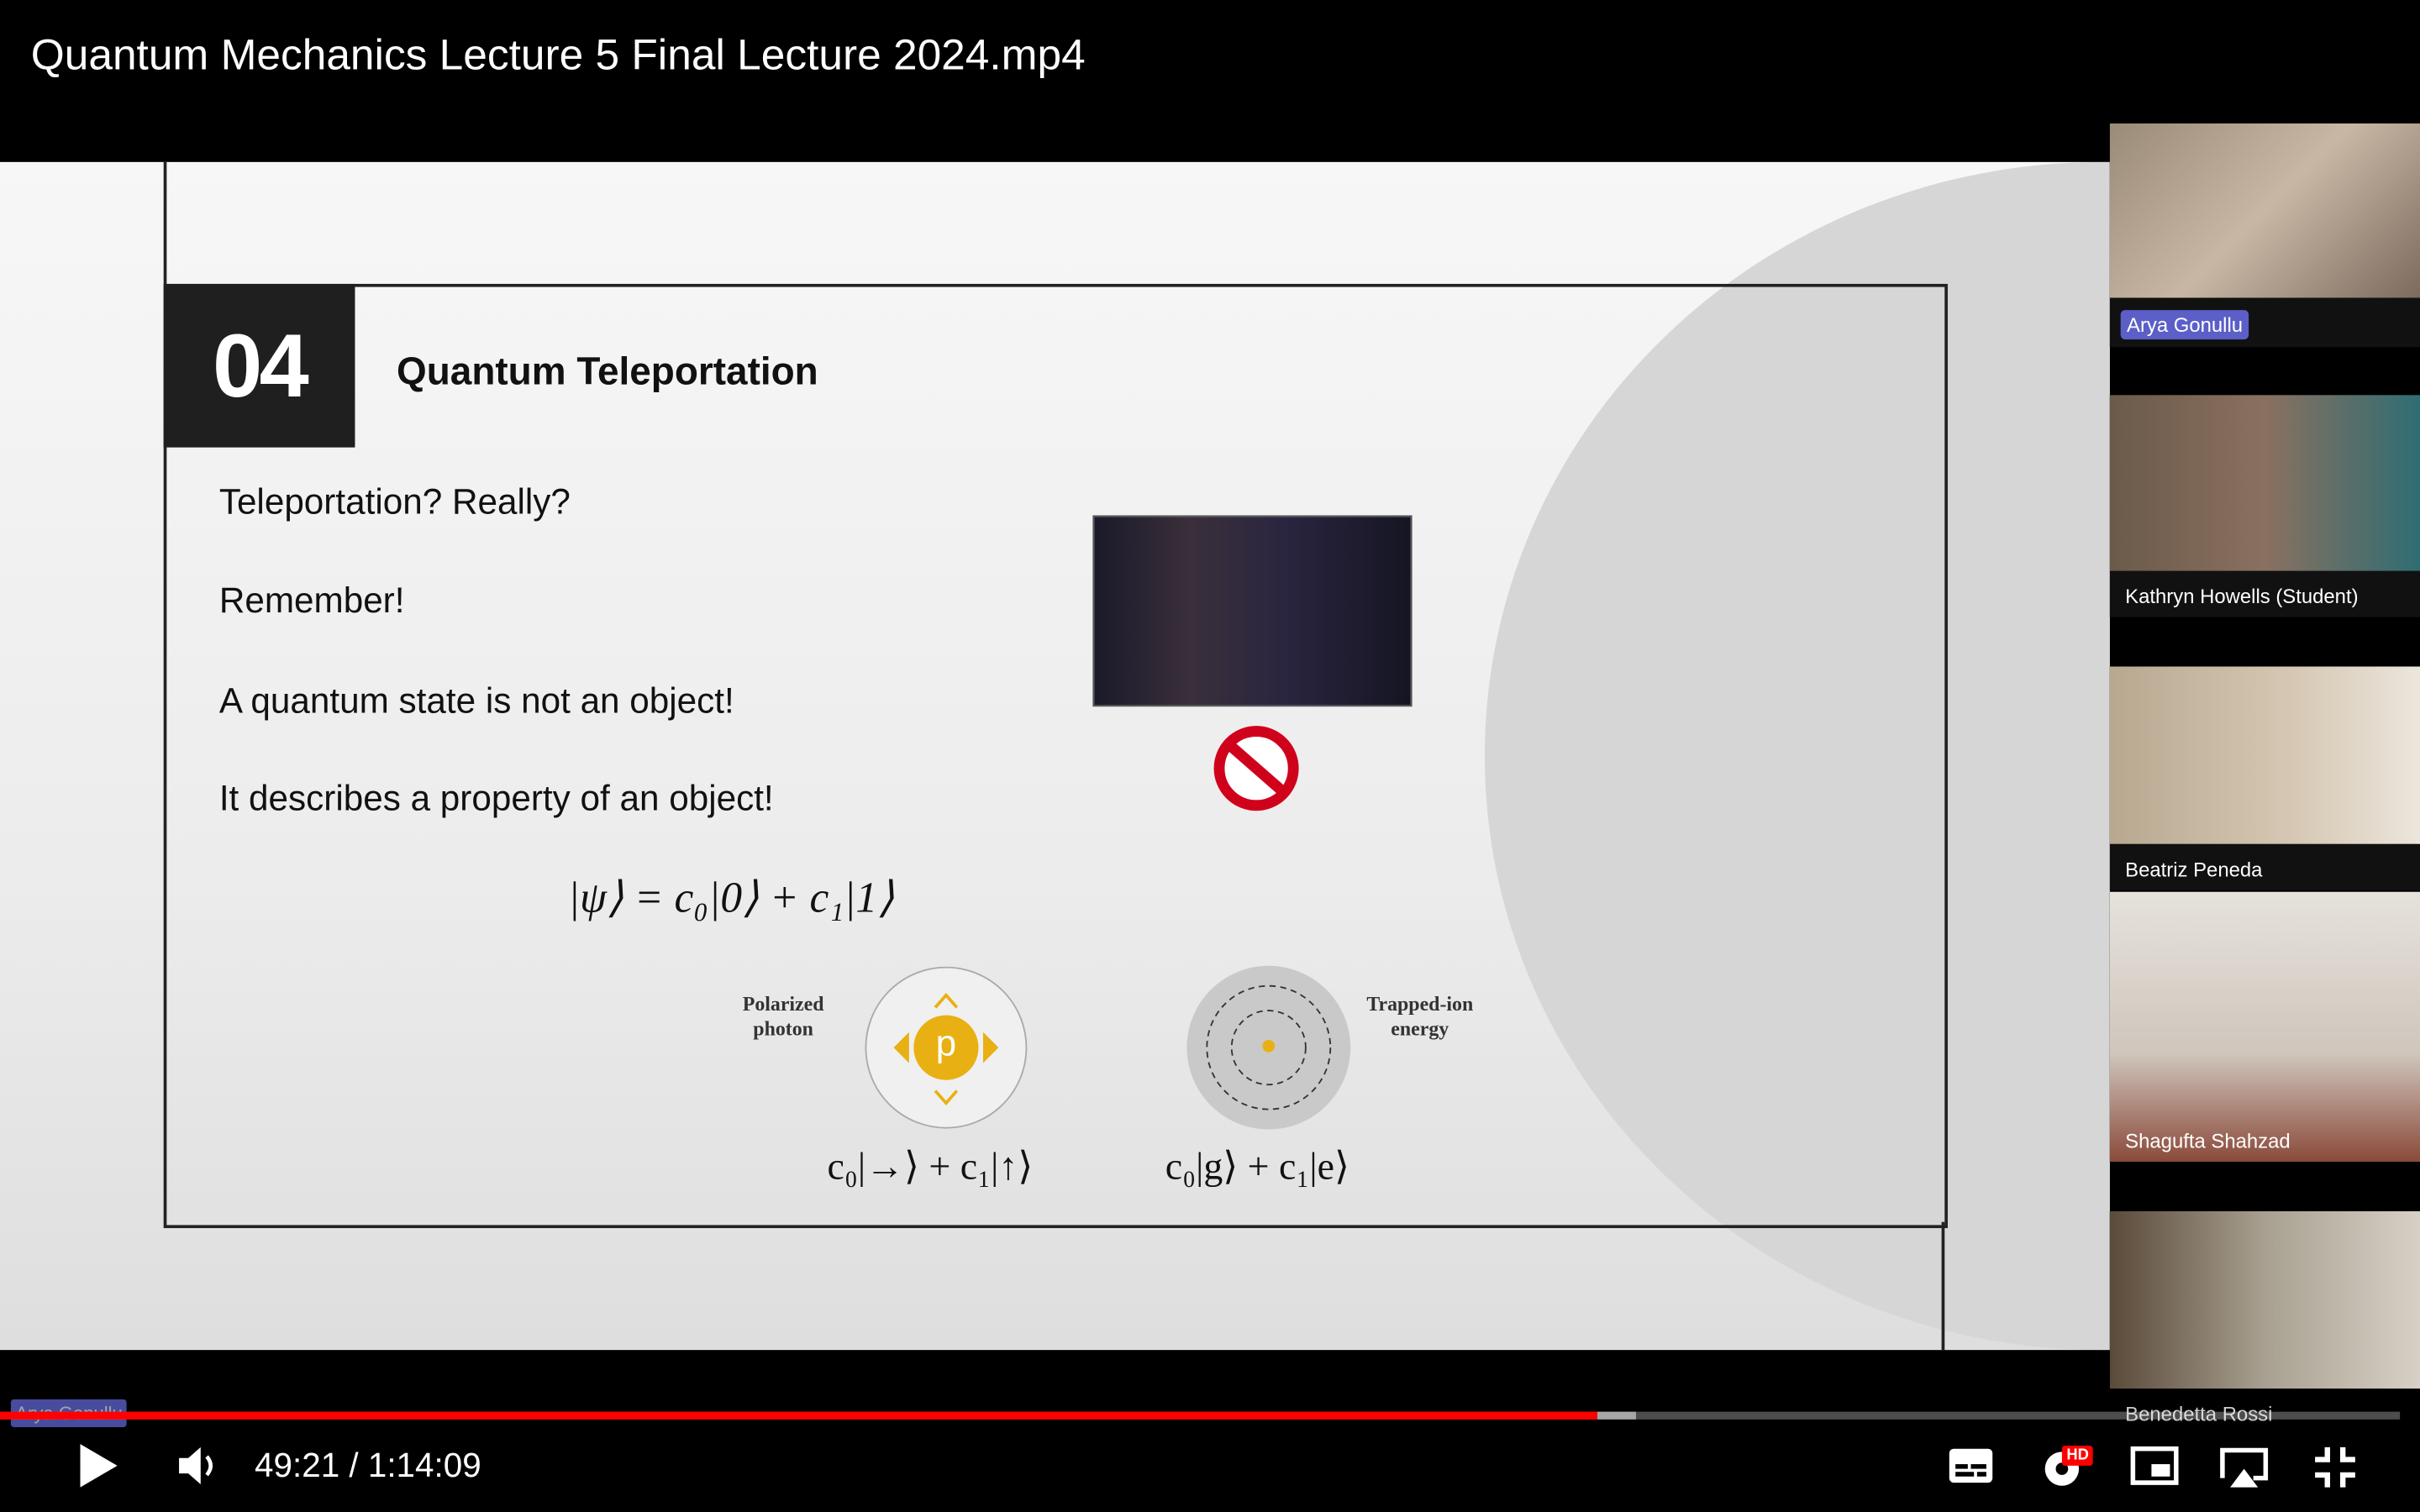  I want to click on participant-name: Arya Gonullu, so click(2184, 325).